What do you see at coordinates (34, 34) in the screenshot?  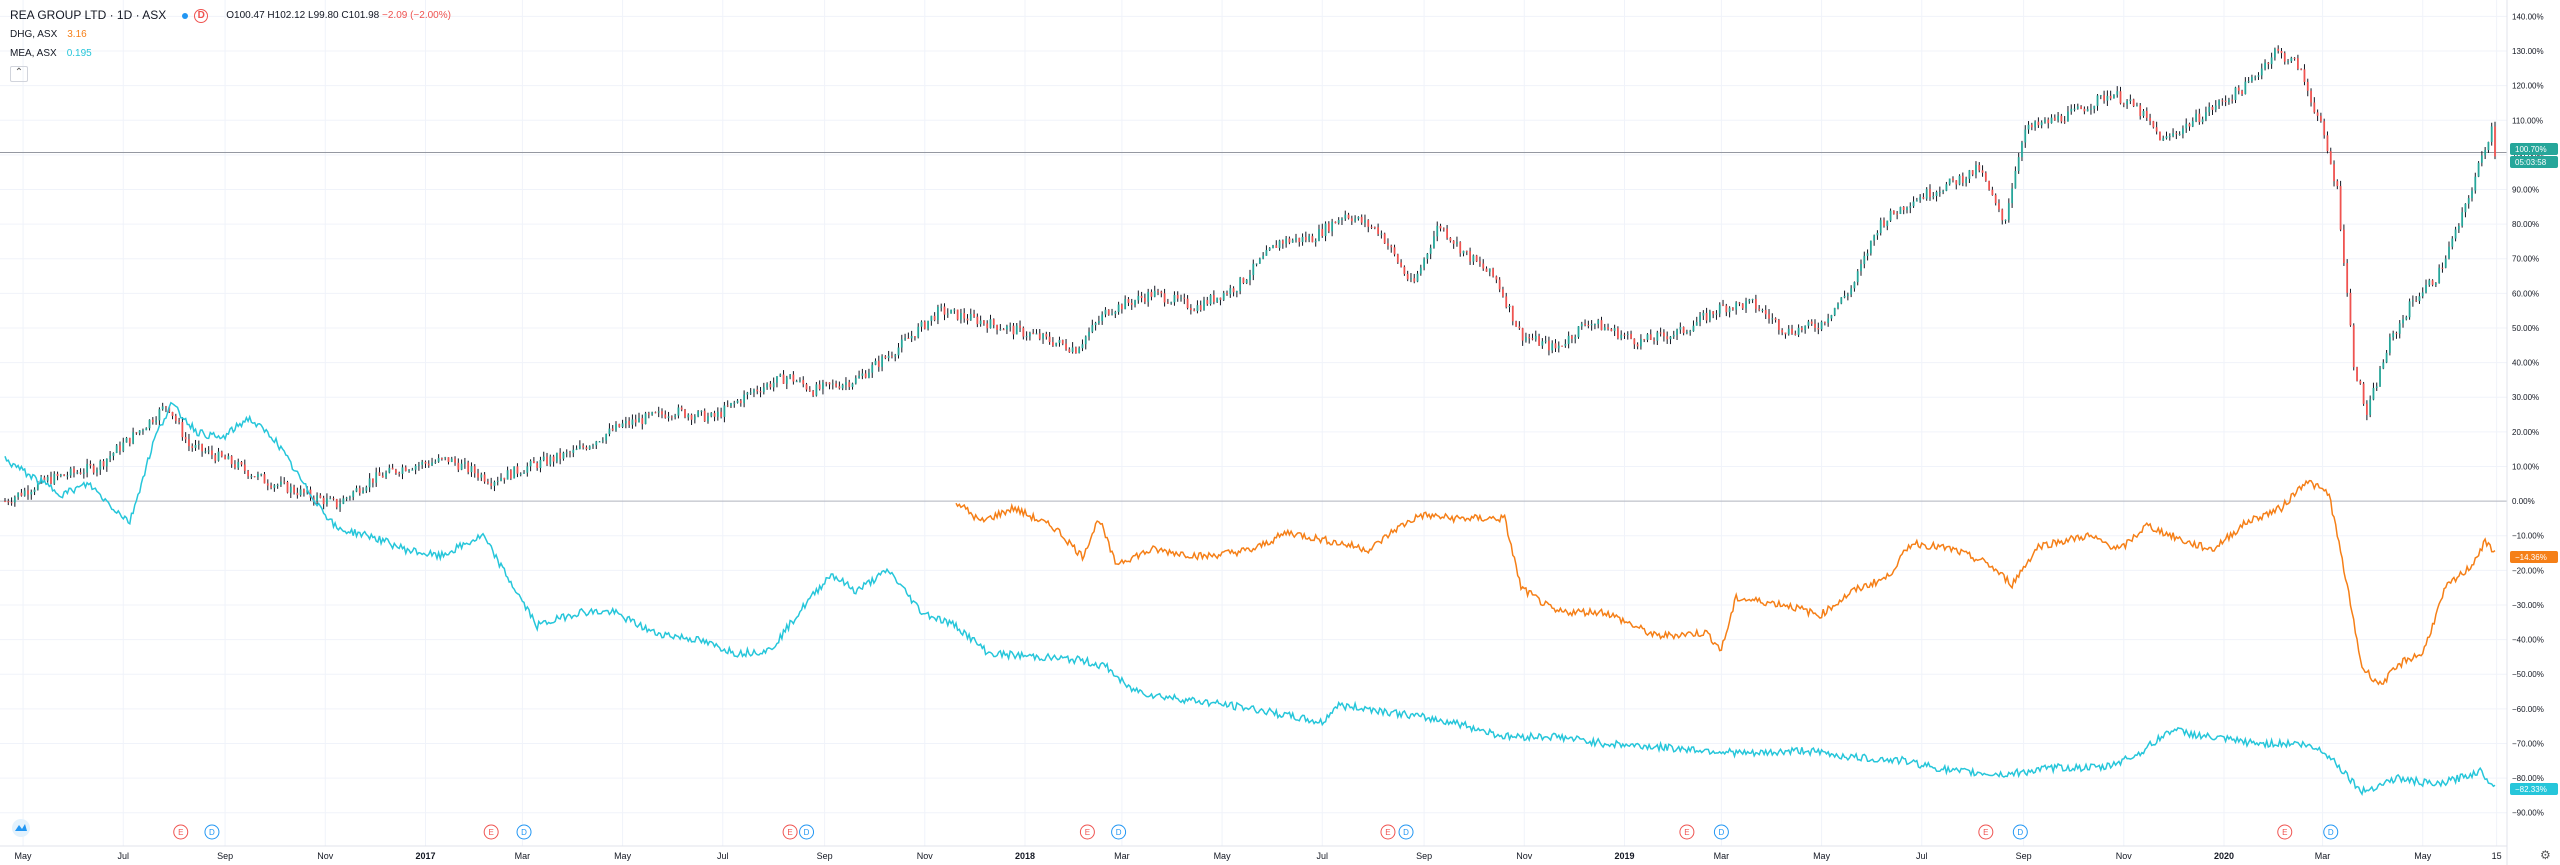 I see `compare-dhg-name: DHG, ASX` at bounding box center [34, 34].